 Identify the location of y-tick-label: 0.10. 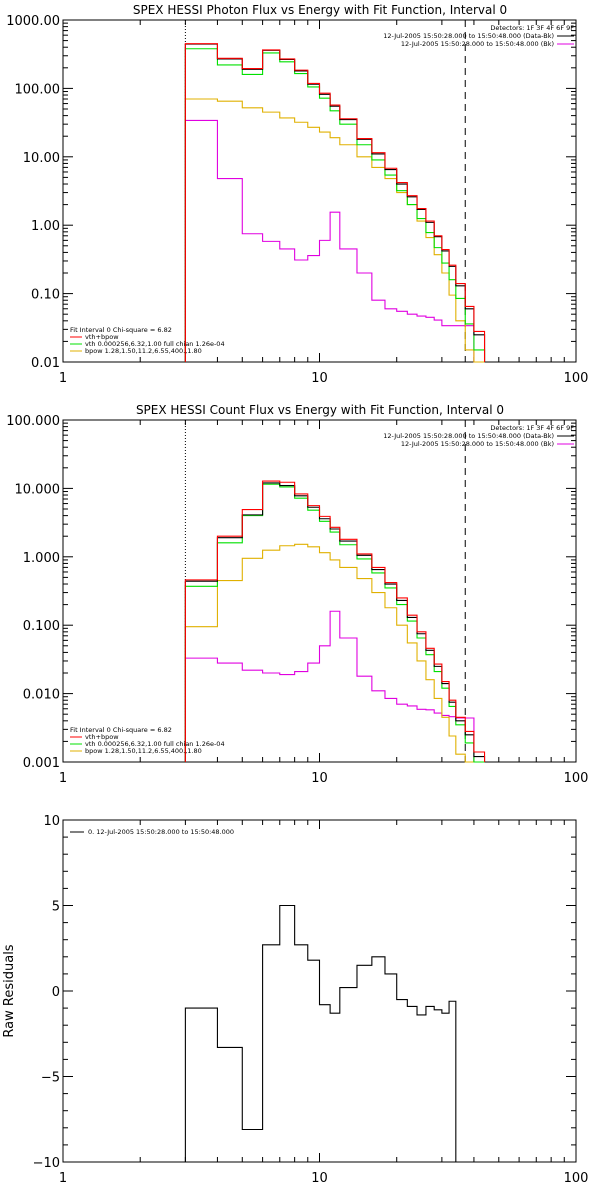
(45, 295).